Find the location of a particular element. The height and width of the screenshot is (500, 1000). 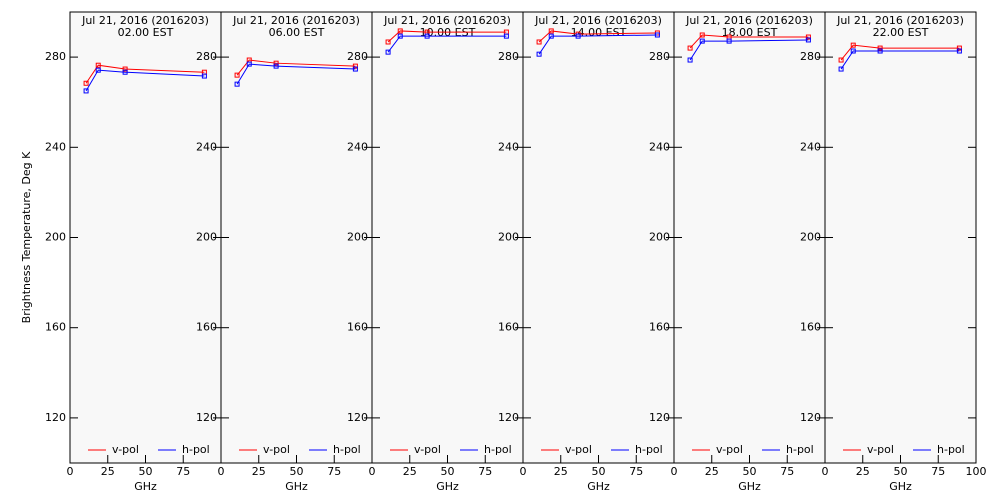

panel-subtitle: 02.00 EST is located at coordinates (146, 32).